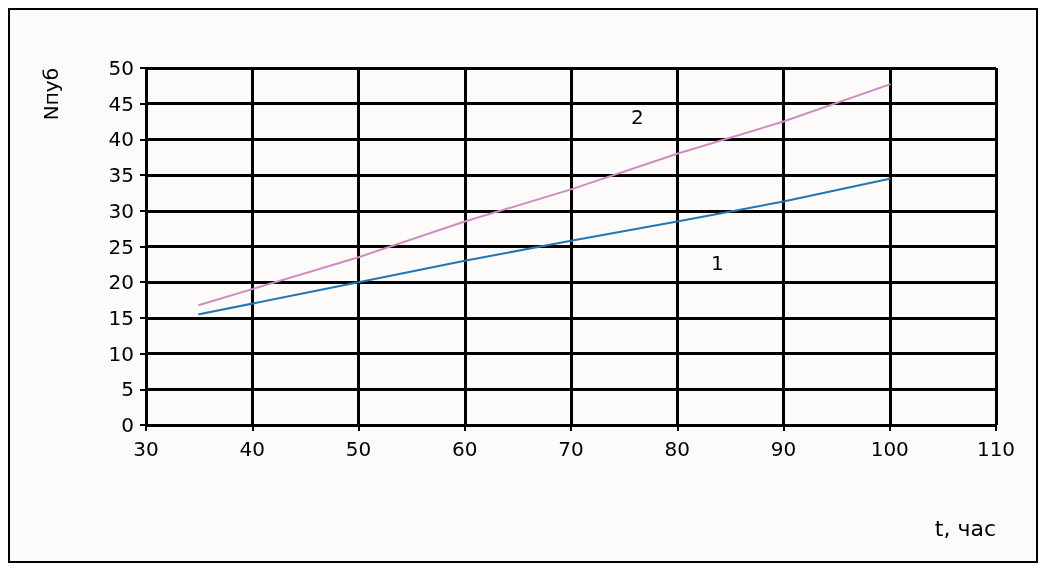 The width and height of the screenshot is (1048, 573). What do you see at coordinates (121, 210) in the screenshot?
I see `y-tick-label: 30` at bounding box center [121, 210].